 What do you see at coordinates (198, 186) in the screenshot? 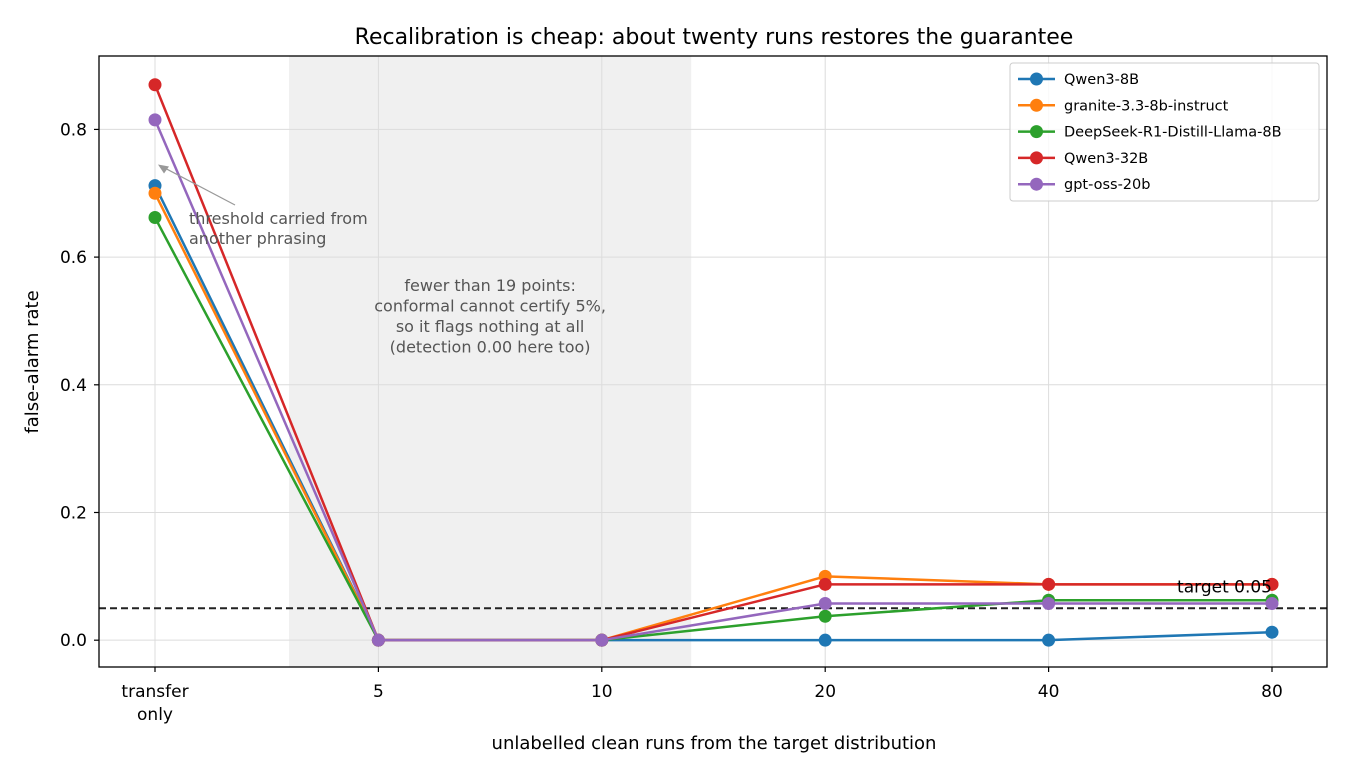
I see `annotation-arrow` at bounding box center [198, 186].